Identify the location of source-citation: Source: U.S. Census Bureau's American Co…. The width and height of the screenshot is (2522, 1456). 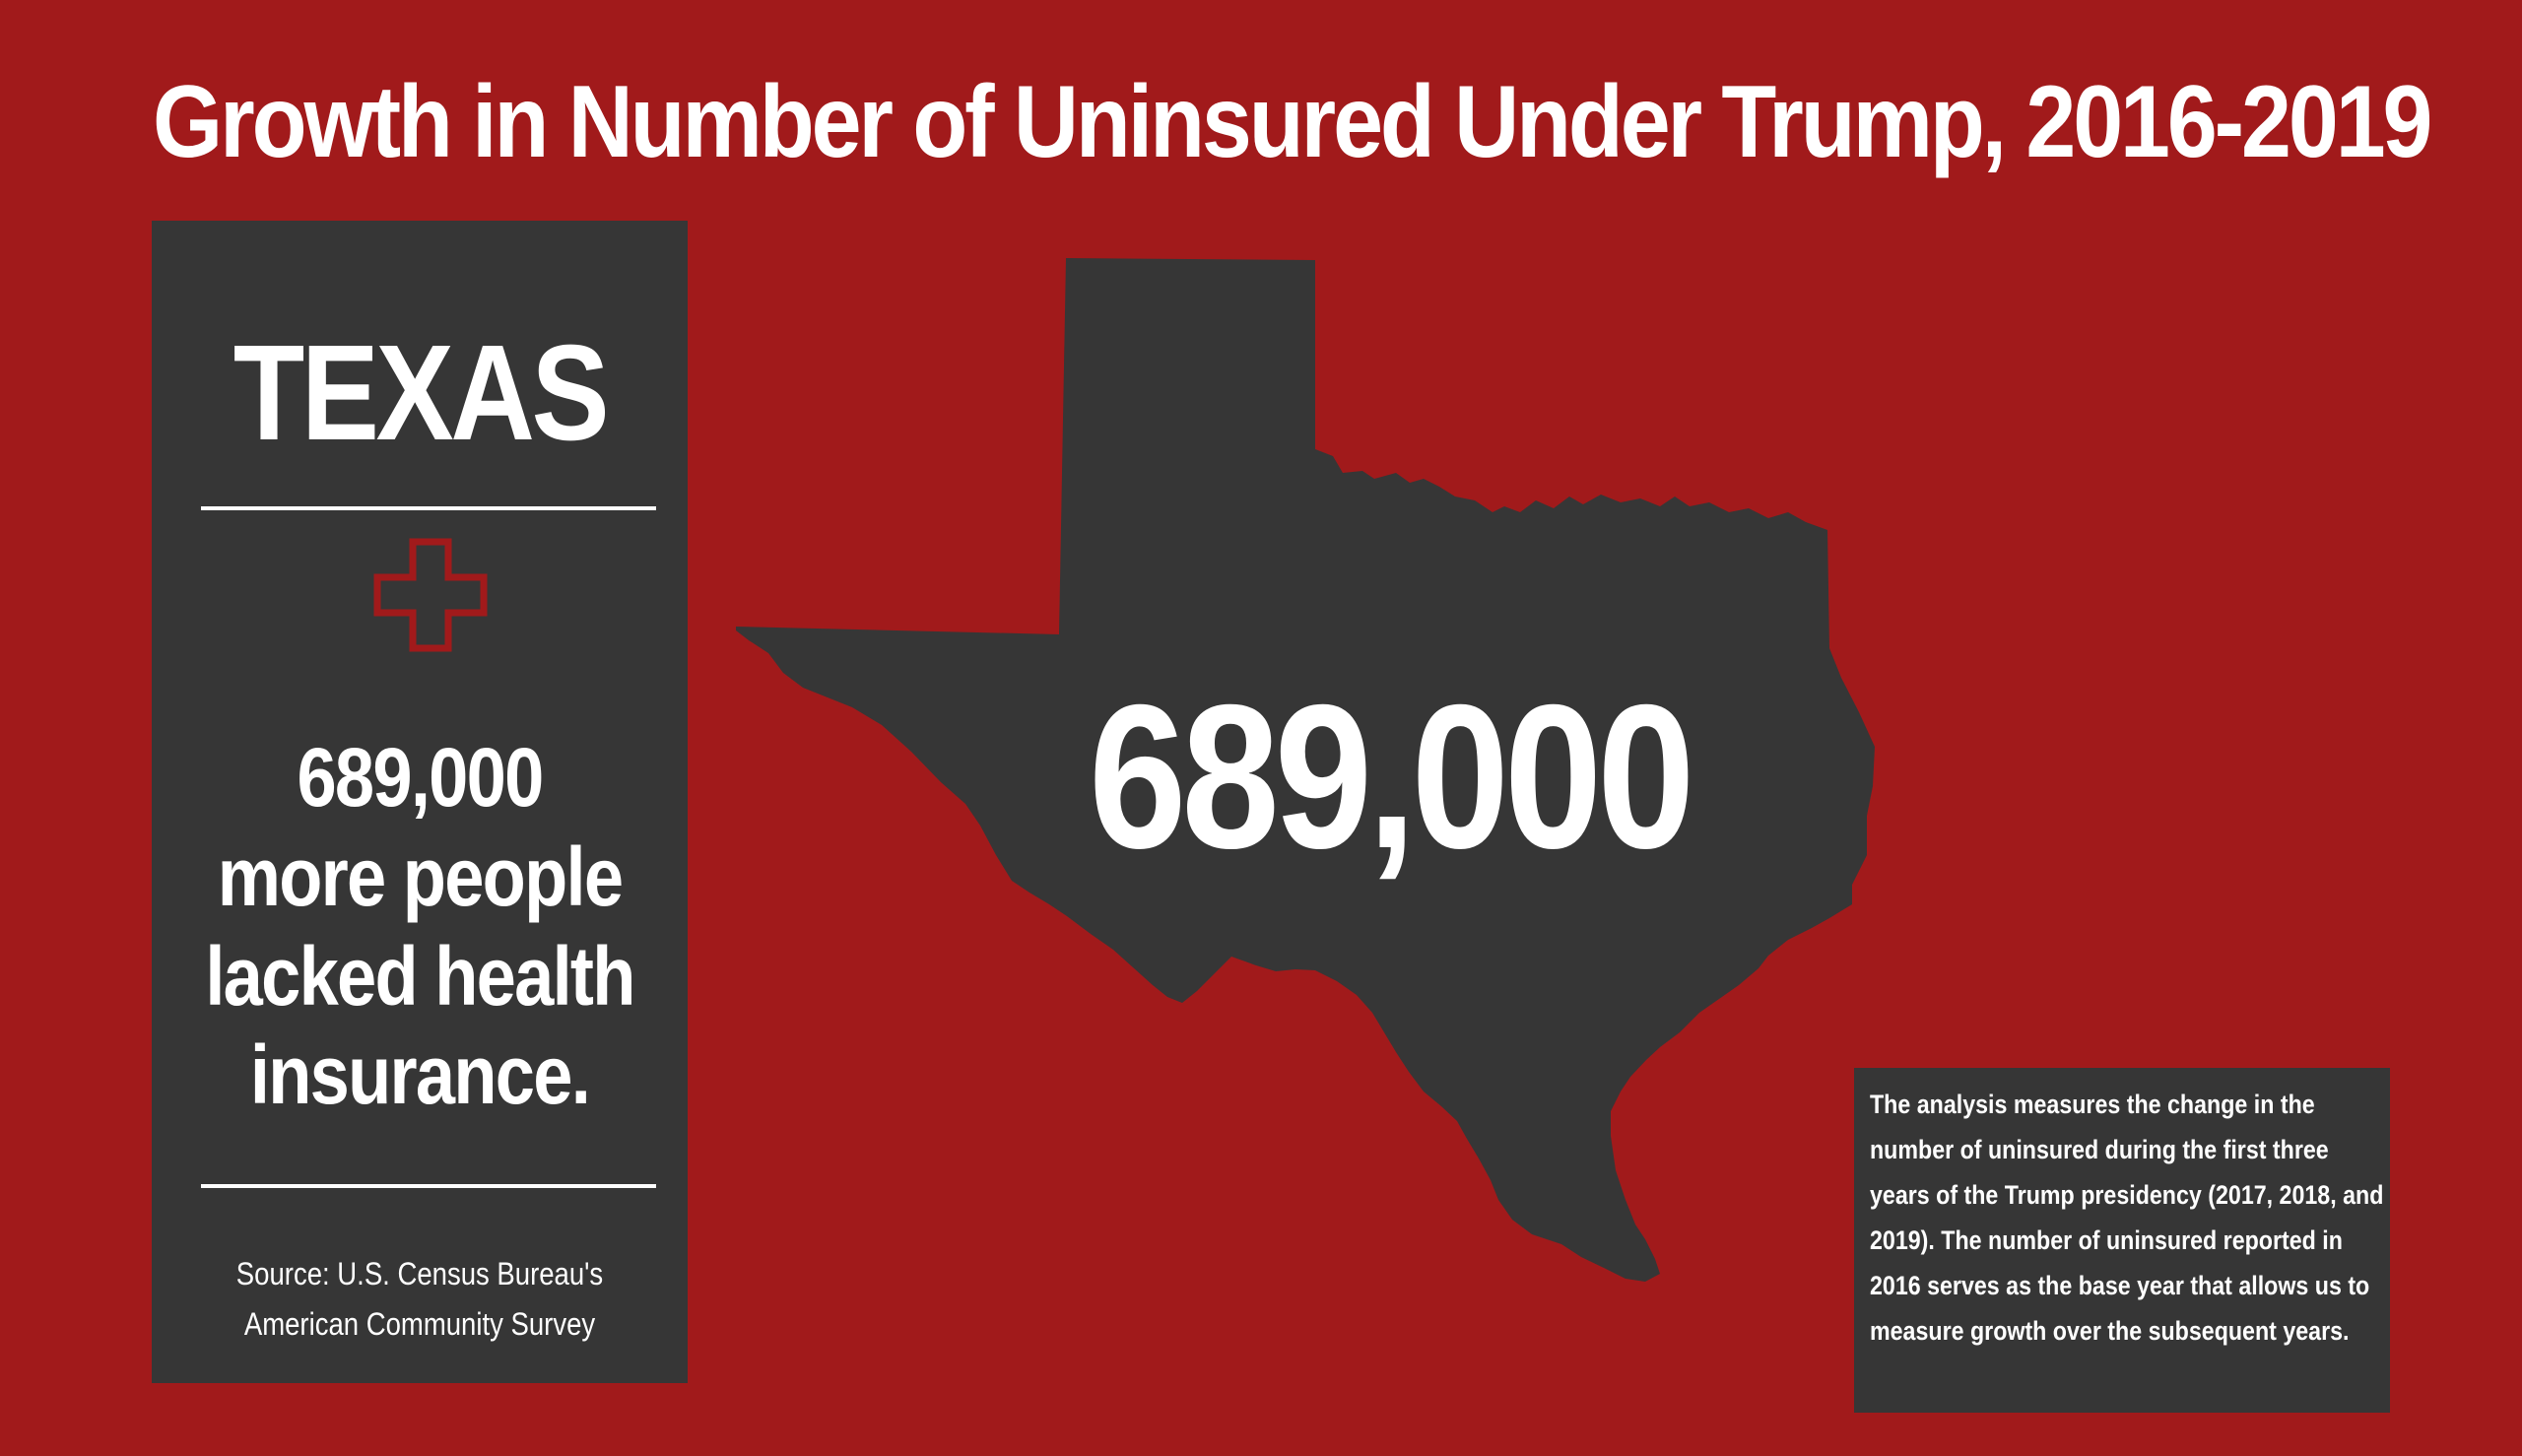
(419, 1299).